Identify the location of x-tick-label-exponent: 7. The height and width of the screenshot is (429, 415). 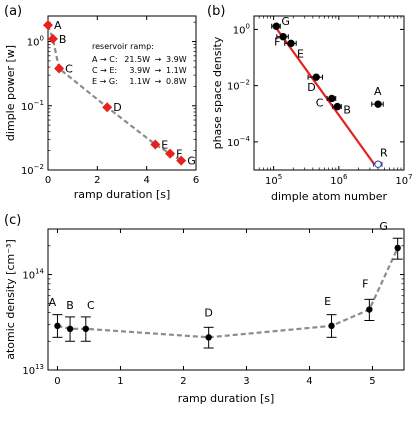
(410, 177).